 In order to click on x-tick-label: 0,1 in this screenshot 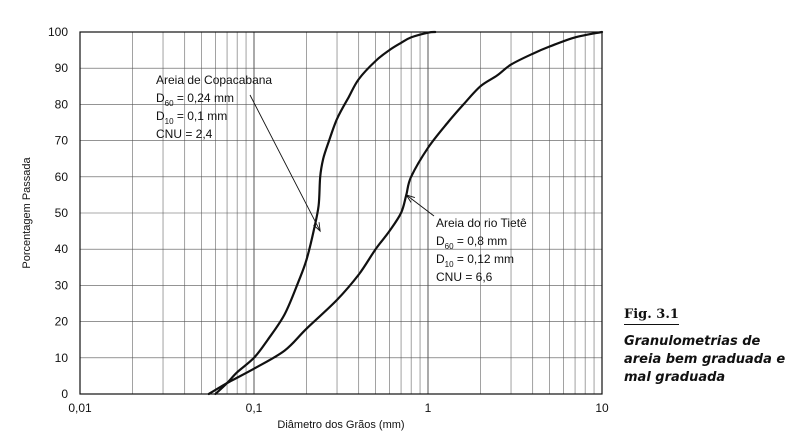, I will do `click(254, 408)`.